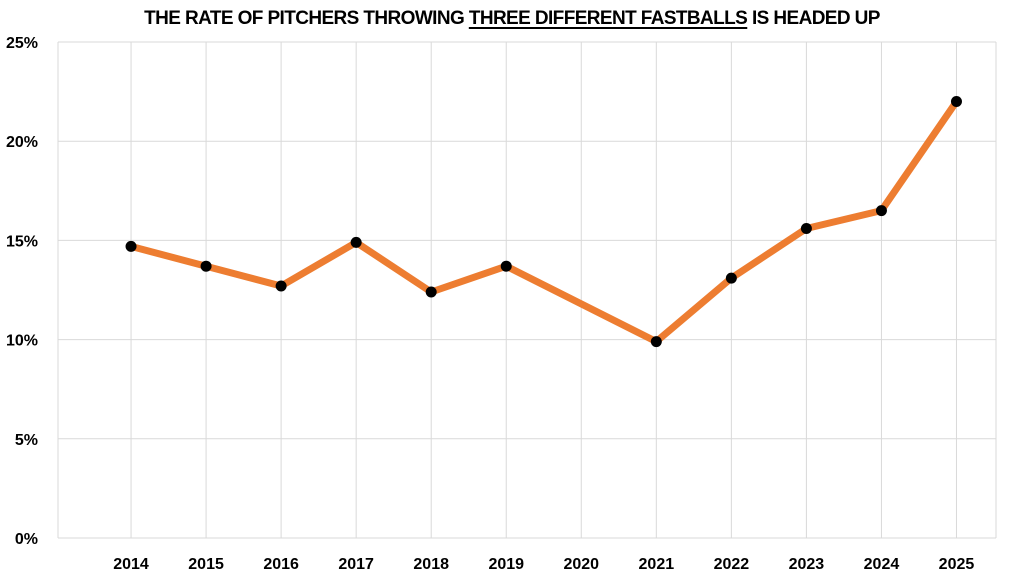  Describe the element at coordinates (22, 142) in the screenshot. I see `y-tick-label: 20%` at that location.